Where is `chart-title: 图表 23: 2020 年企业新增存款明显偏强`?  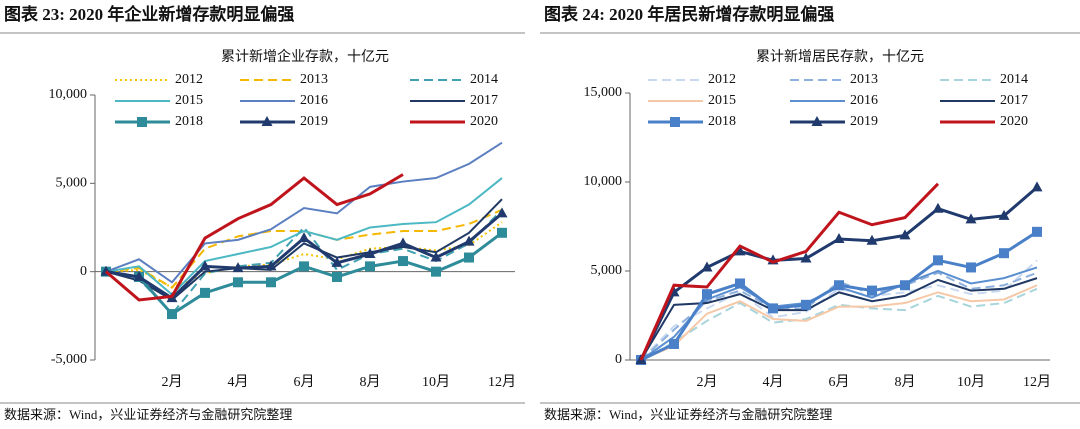
chart-title: 图表 23: 2020 年企业新增存款明显偏强 is located at coordinates (149, 14).